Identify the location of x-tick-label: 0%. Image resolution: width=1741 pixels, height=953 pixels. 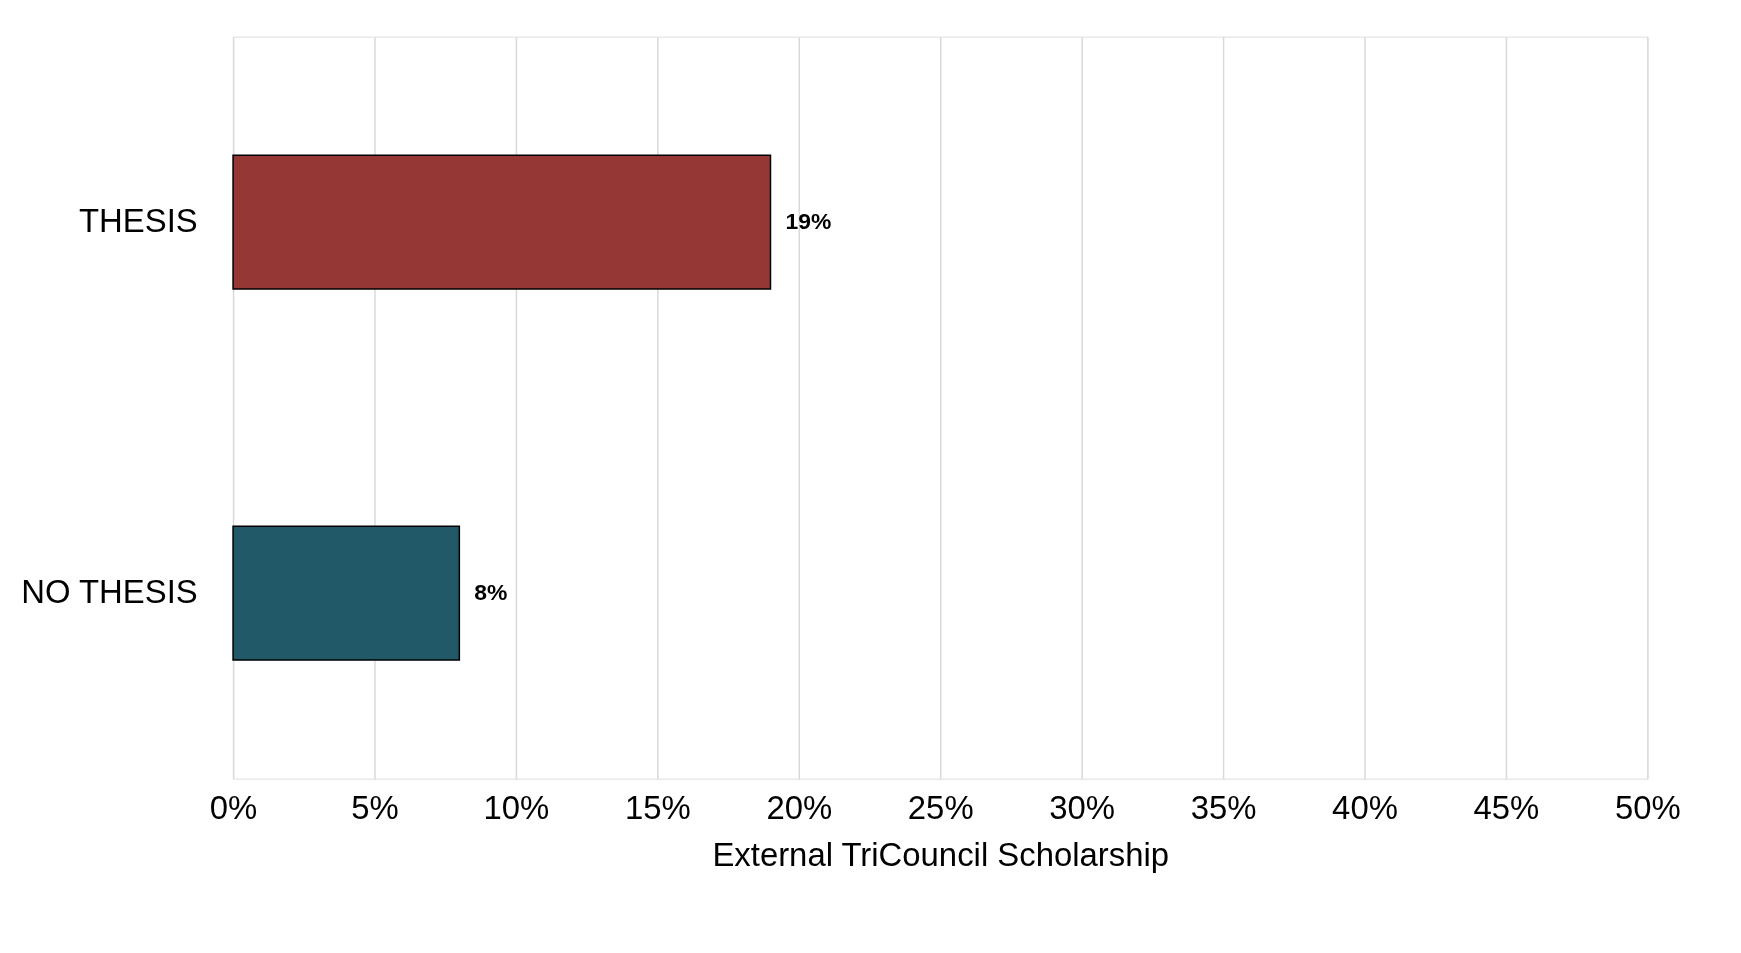
(233, 807).